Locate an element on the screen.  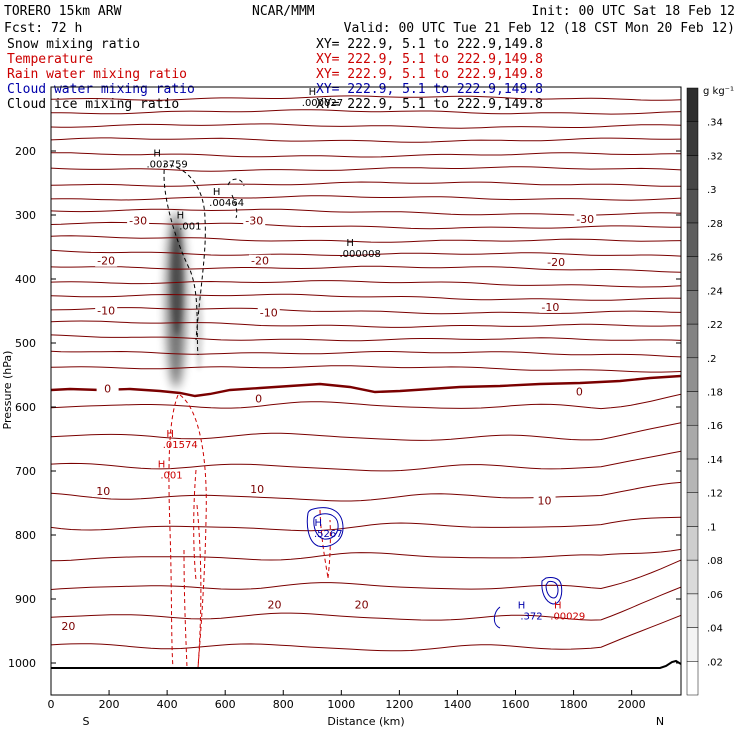
colorbar-label: .34 is located at coordinates (715, 123).